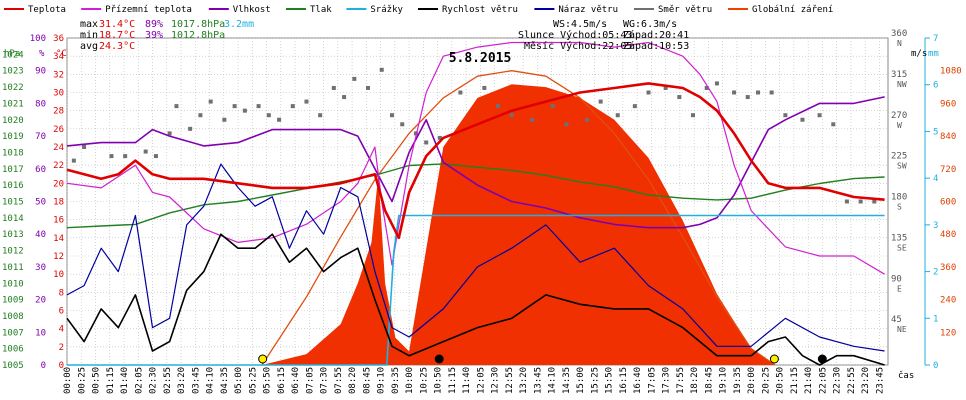  What do you see at coordinates (61, 330) in the screenshot?
I see `temp-tick-label: 4` at bounding box center [61, 330].